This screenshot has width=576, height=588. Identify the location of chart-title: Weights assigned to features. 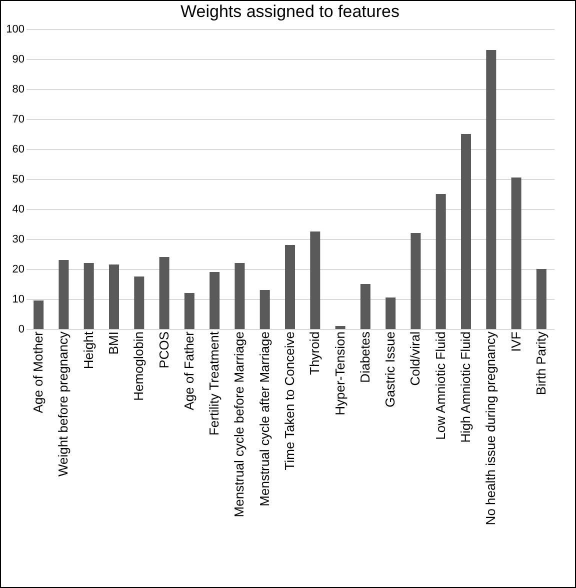
(290, 11).